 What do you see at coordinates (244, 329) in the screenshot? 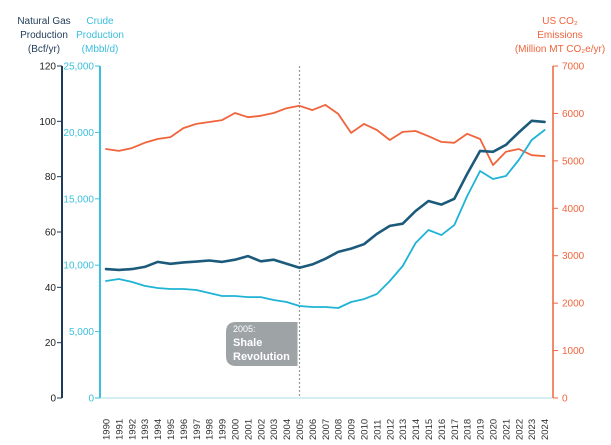
I see `callout-year: 2005:` at bounding box center [244, 329].